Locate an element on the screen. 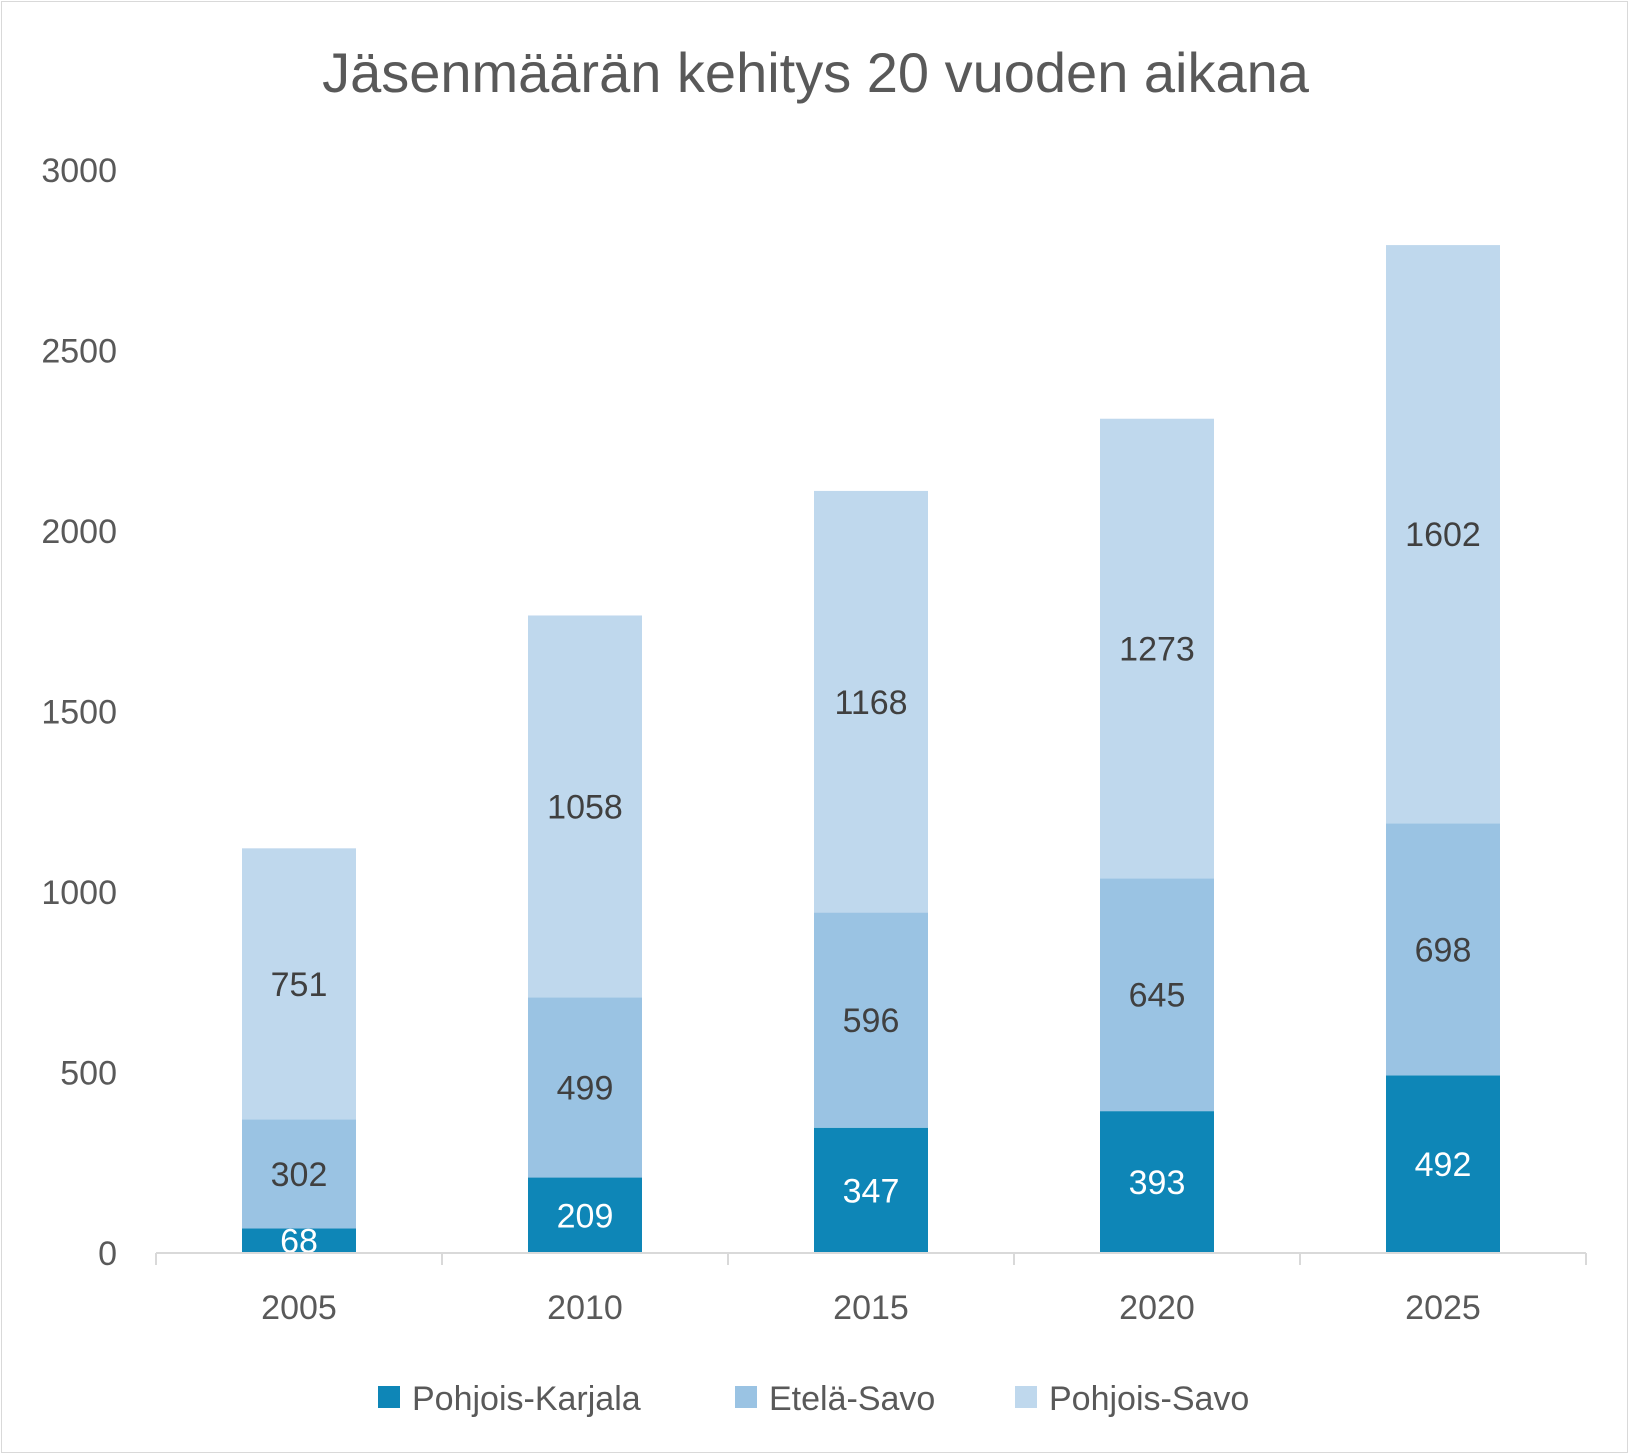  data-label: 492 is located at coordinates (1443, 1165).